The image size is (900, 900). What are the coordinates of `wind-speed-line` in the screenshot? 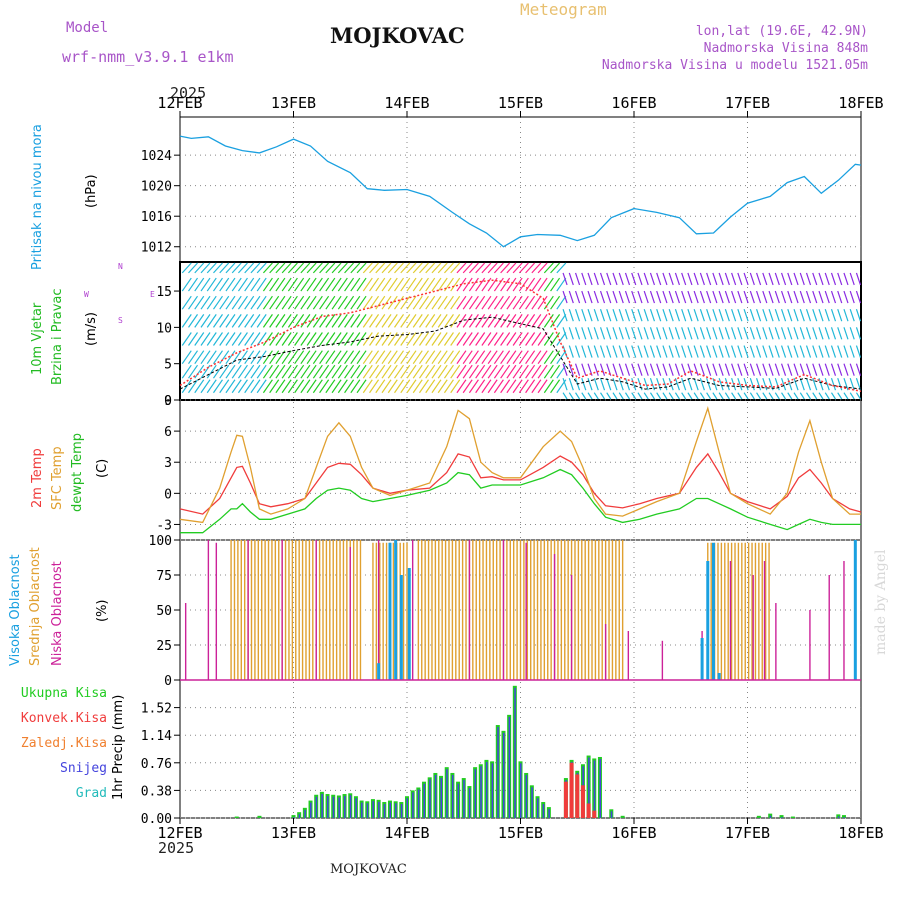 It's located at (520, 353).